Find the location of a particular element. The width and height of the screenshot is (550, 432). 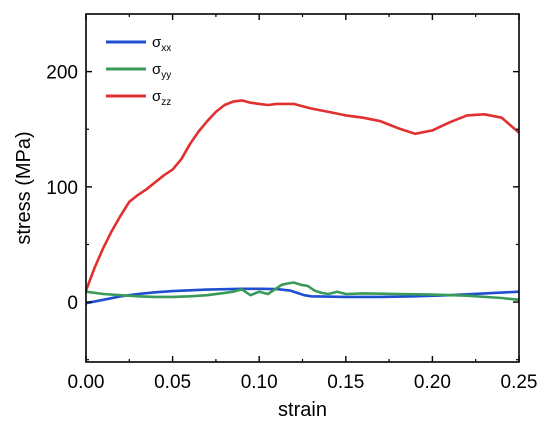

x-tick-label: 0.10 is located at coordinates (259, 382).